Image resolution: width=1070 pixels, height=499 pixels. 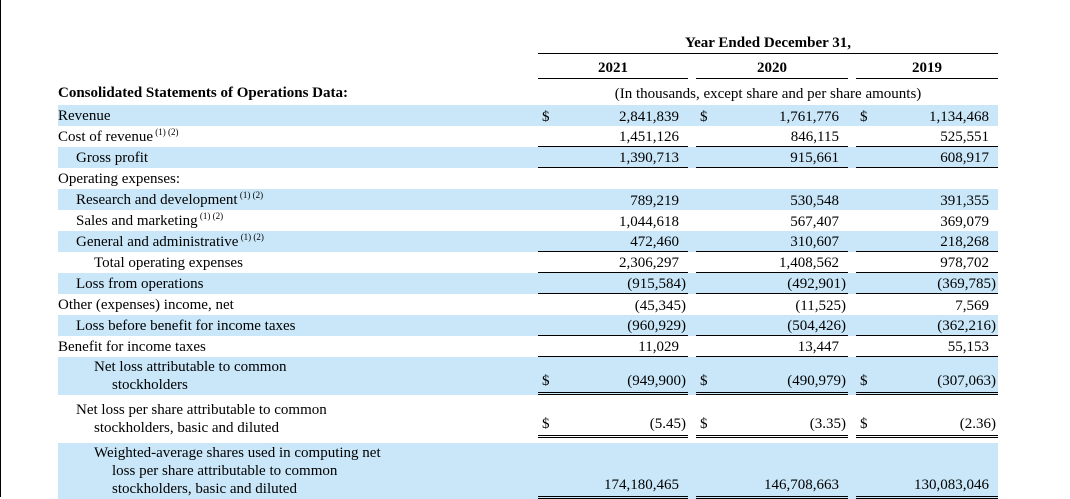 What do you see at coordinates (964, 137) in the screenshot?
I see `value: 525,551` at bounding box center [964, 137].